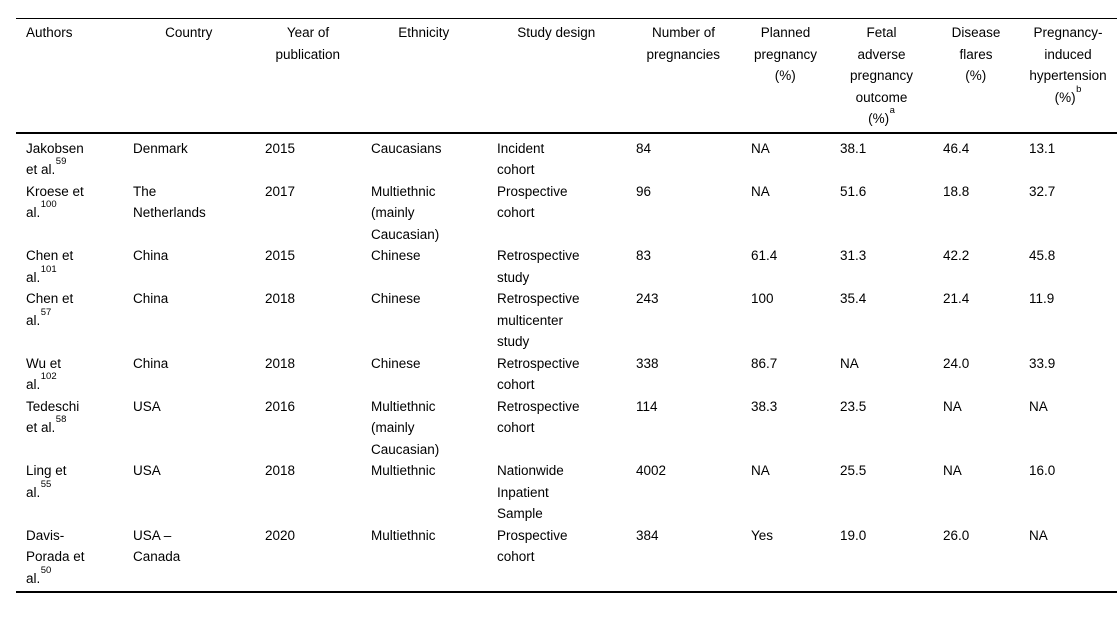 The height and width of the screenshot is (629, 1117). I want to click on cell-year: 2016, so click(308, 428).